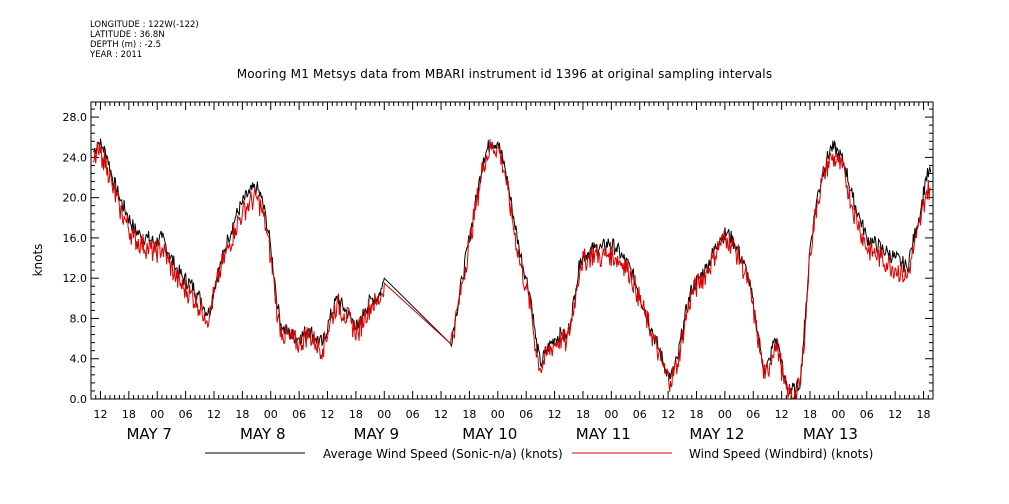  I want to click on day-label: MAY 9, so click(377, 434).